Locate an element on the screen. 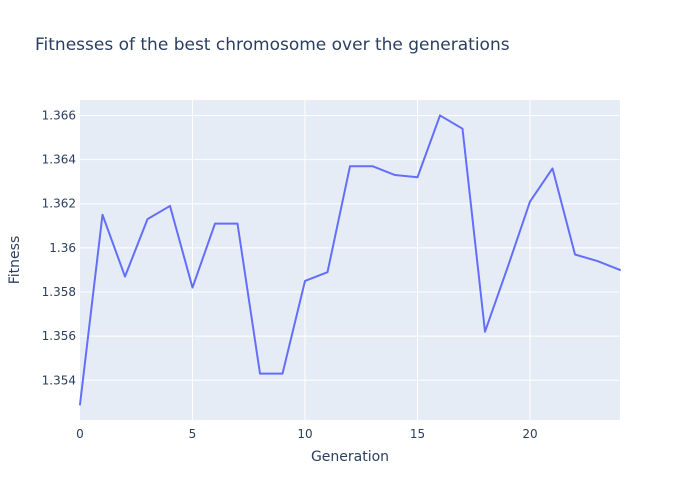  y-tick-label: 1.364 is located at coordinates (59, 160).